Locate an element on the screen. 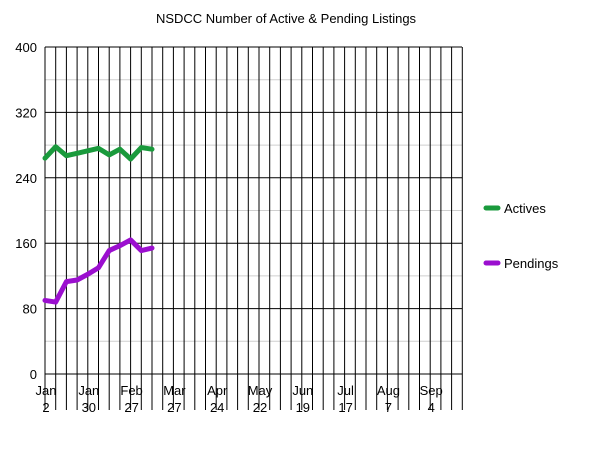 This screenshot has width=600, height=463. x-tick-label-day: 22 is located at coordinates (260, 407).